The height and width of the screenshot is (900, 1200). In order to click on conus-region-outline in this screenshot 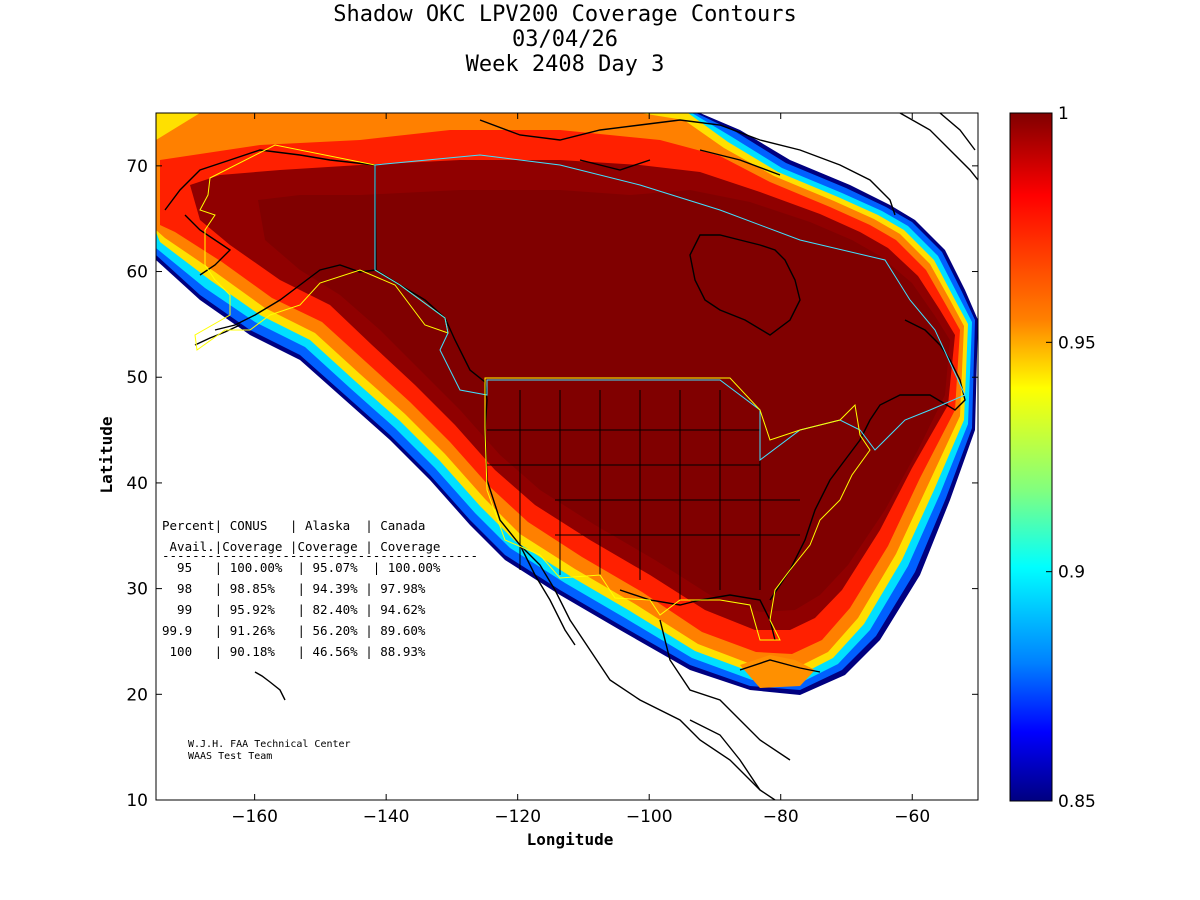, I will do `click(677, 509)`.